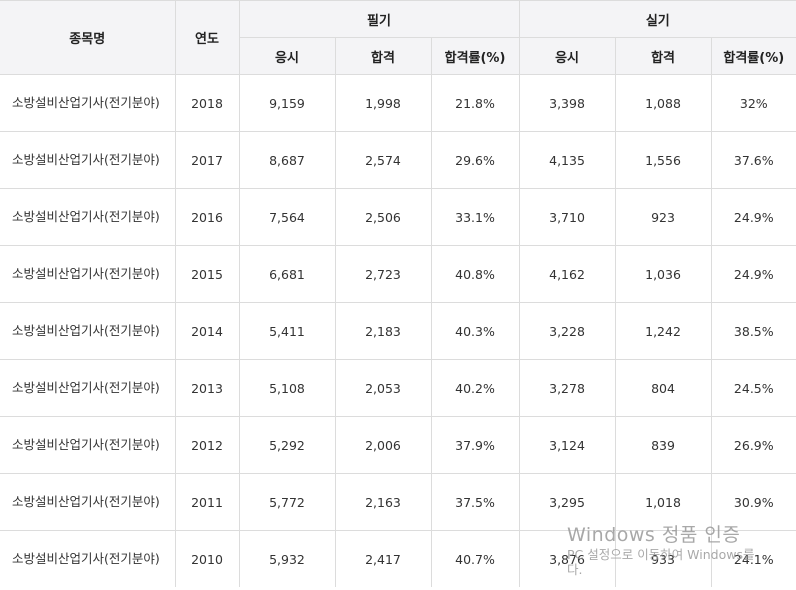 The width and height of the screenshot is (796, 590). Describe the element at coordinates (287, 56) in the screenshot. I see `header-written-apply: 응시` at that location.